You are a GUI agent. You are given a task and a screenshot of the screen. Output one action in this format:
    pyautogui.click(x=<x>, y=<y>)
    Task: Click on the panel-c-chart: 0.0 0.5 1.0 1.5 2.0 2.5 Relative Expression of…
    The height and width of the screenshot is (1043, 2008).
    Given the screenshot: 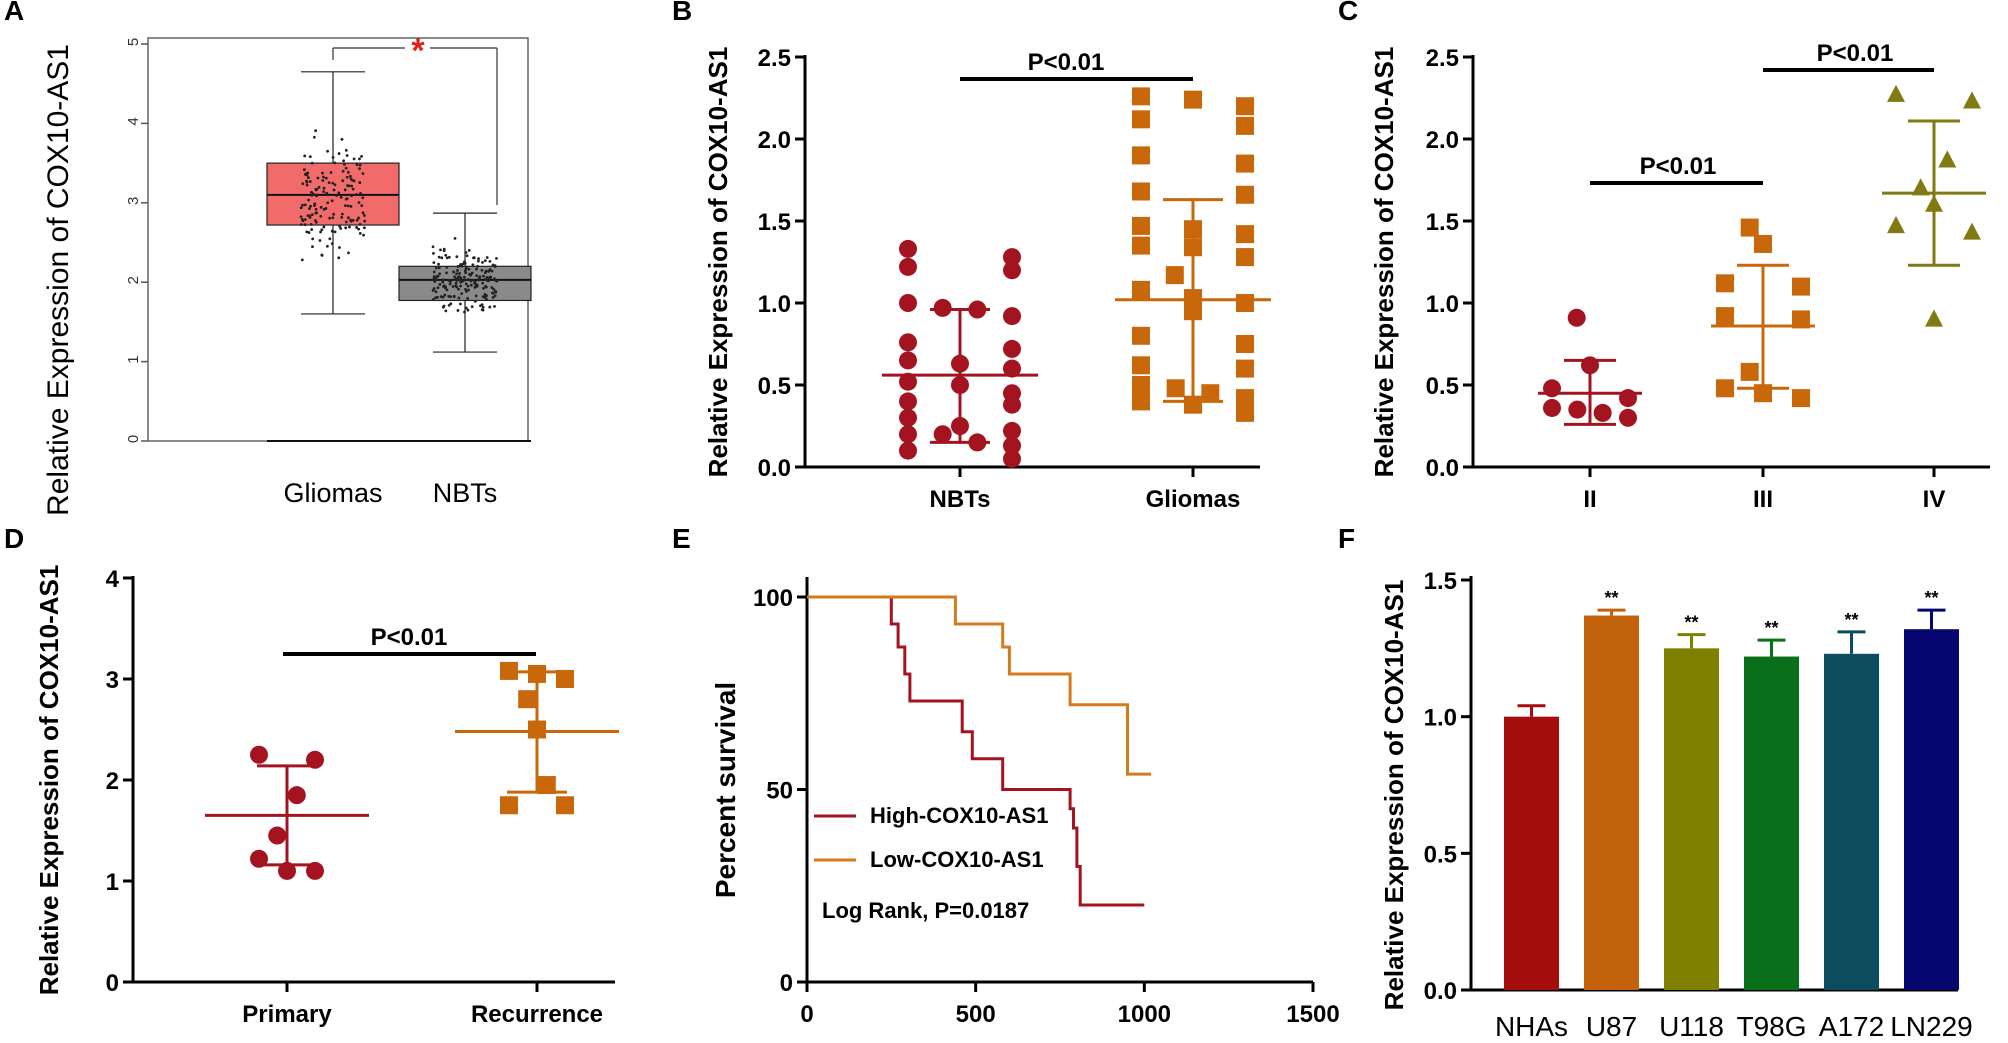 What is the action you would take?
    pyautogui.click(x=1679, y=276)
    